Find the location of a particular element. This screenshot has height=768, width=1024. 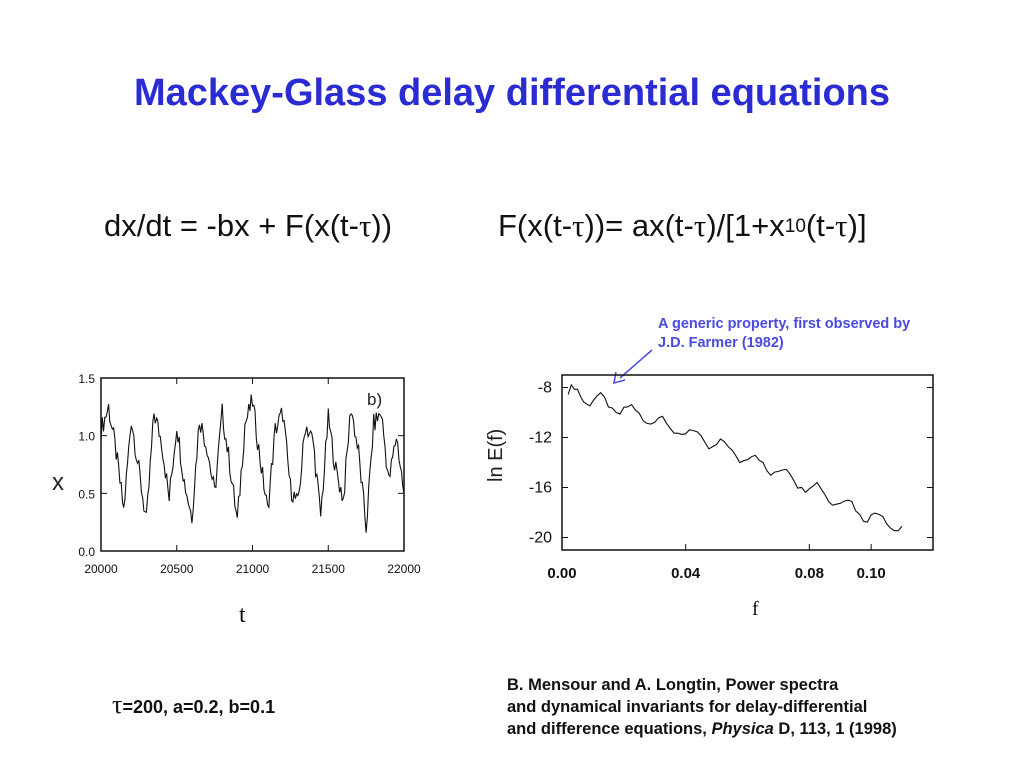

x-tick-label: 0.10 is located at coordinates (871, 573).